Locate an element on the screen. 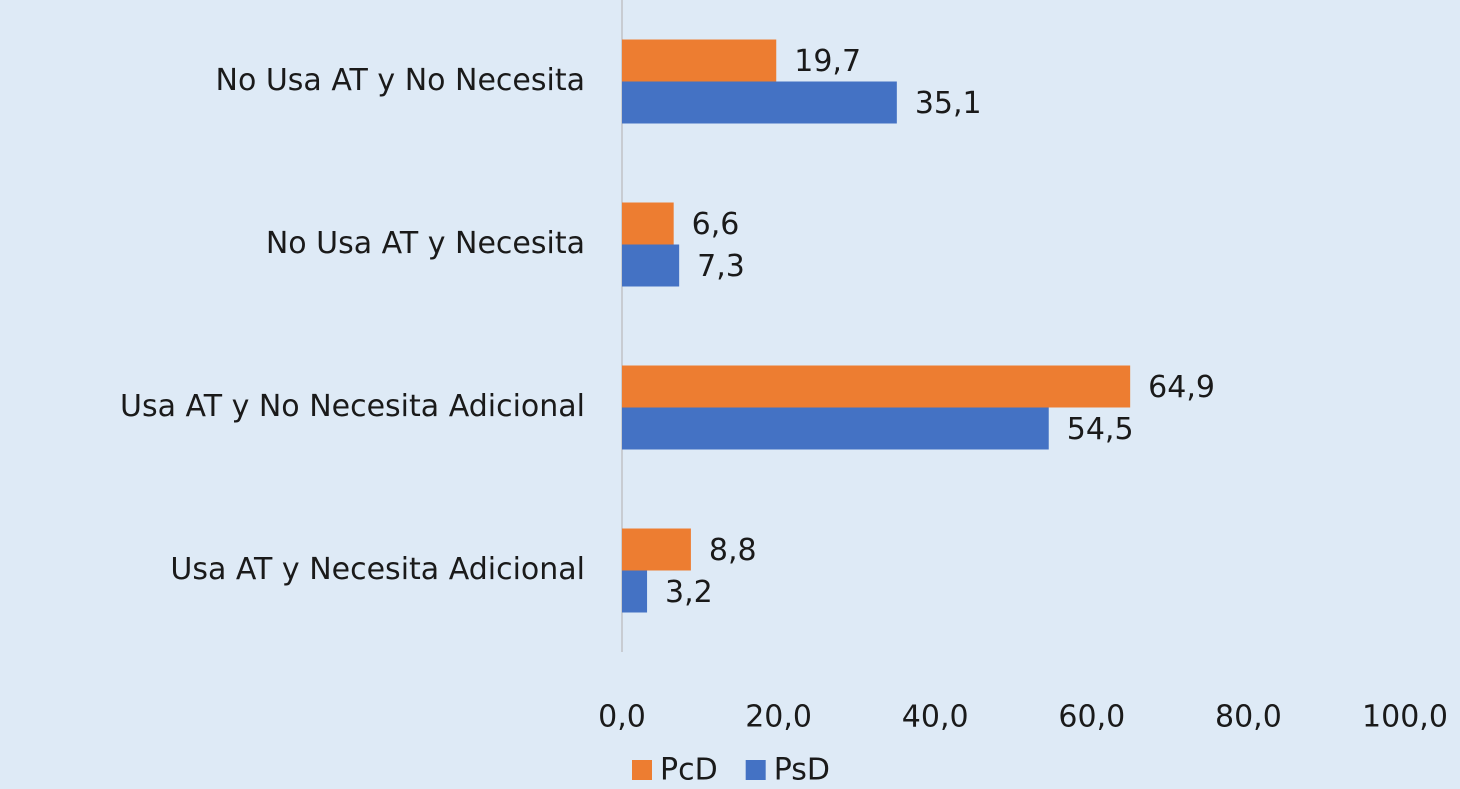 This screenshot has height=789, width=1460. data-label: 8,8 is located at coordinates (733, 550).